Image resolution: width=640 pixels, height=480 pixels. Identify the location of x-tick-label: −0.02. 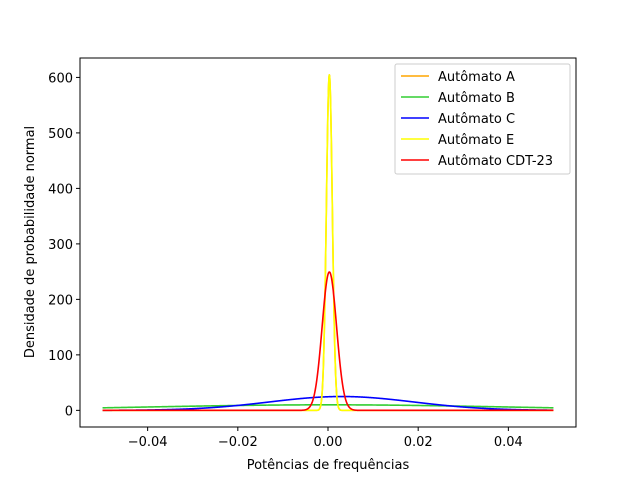
(238, 442).